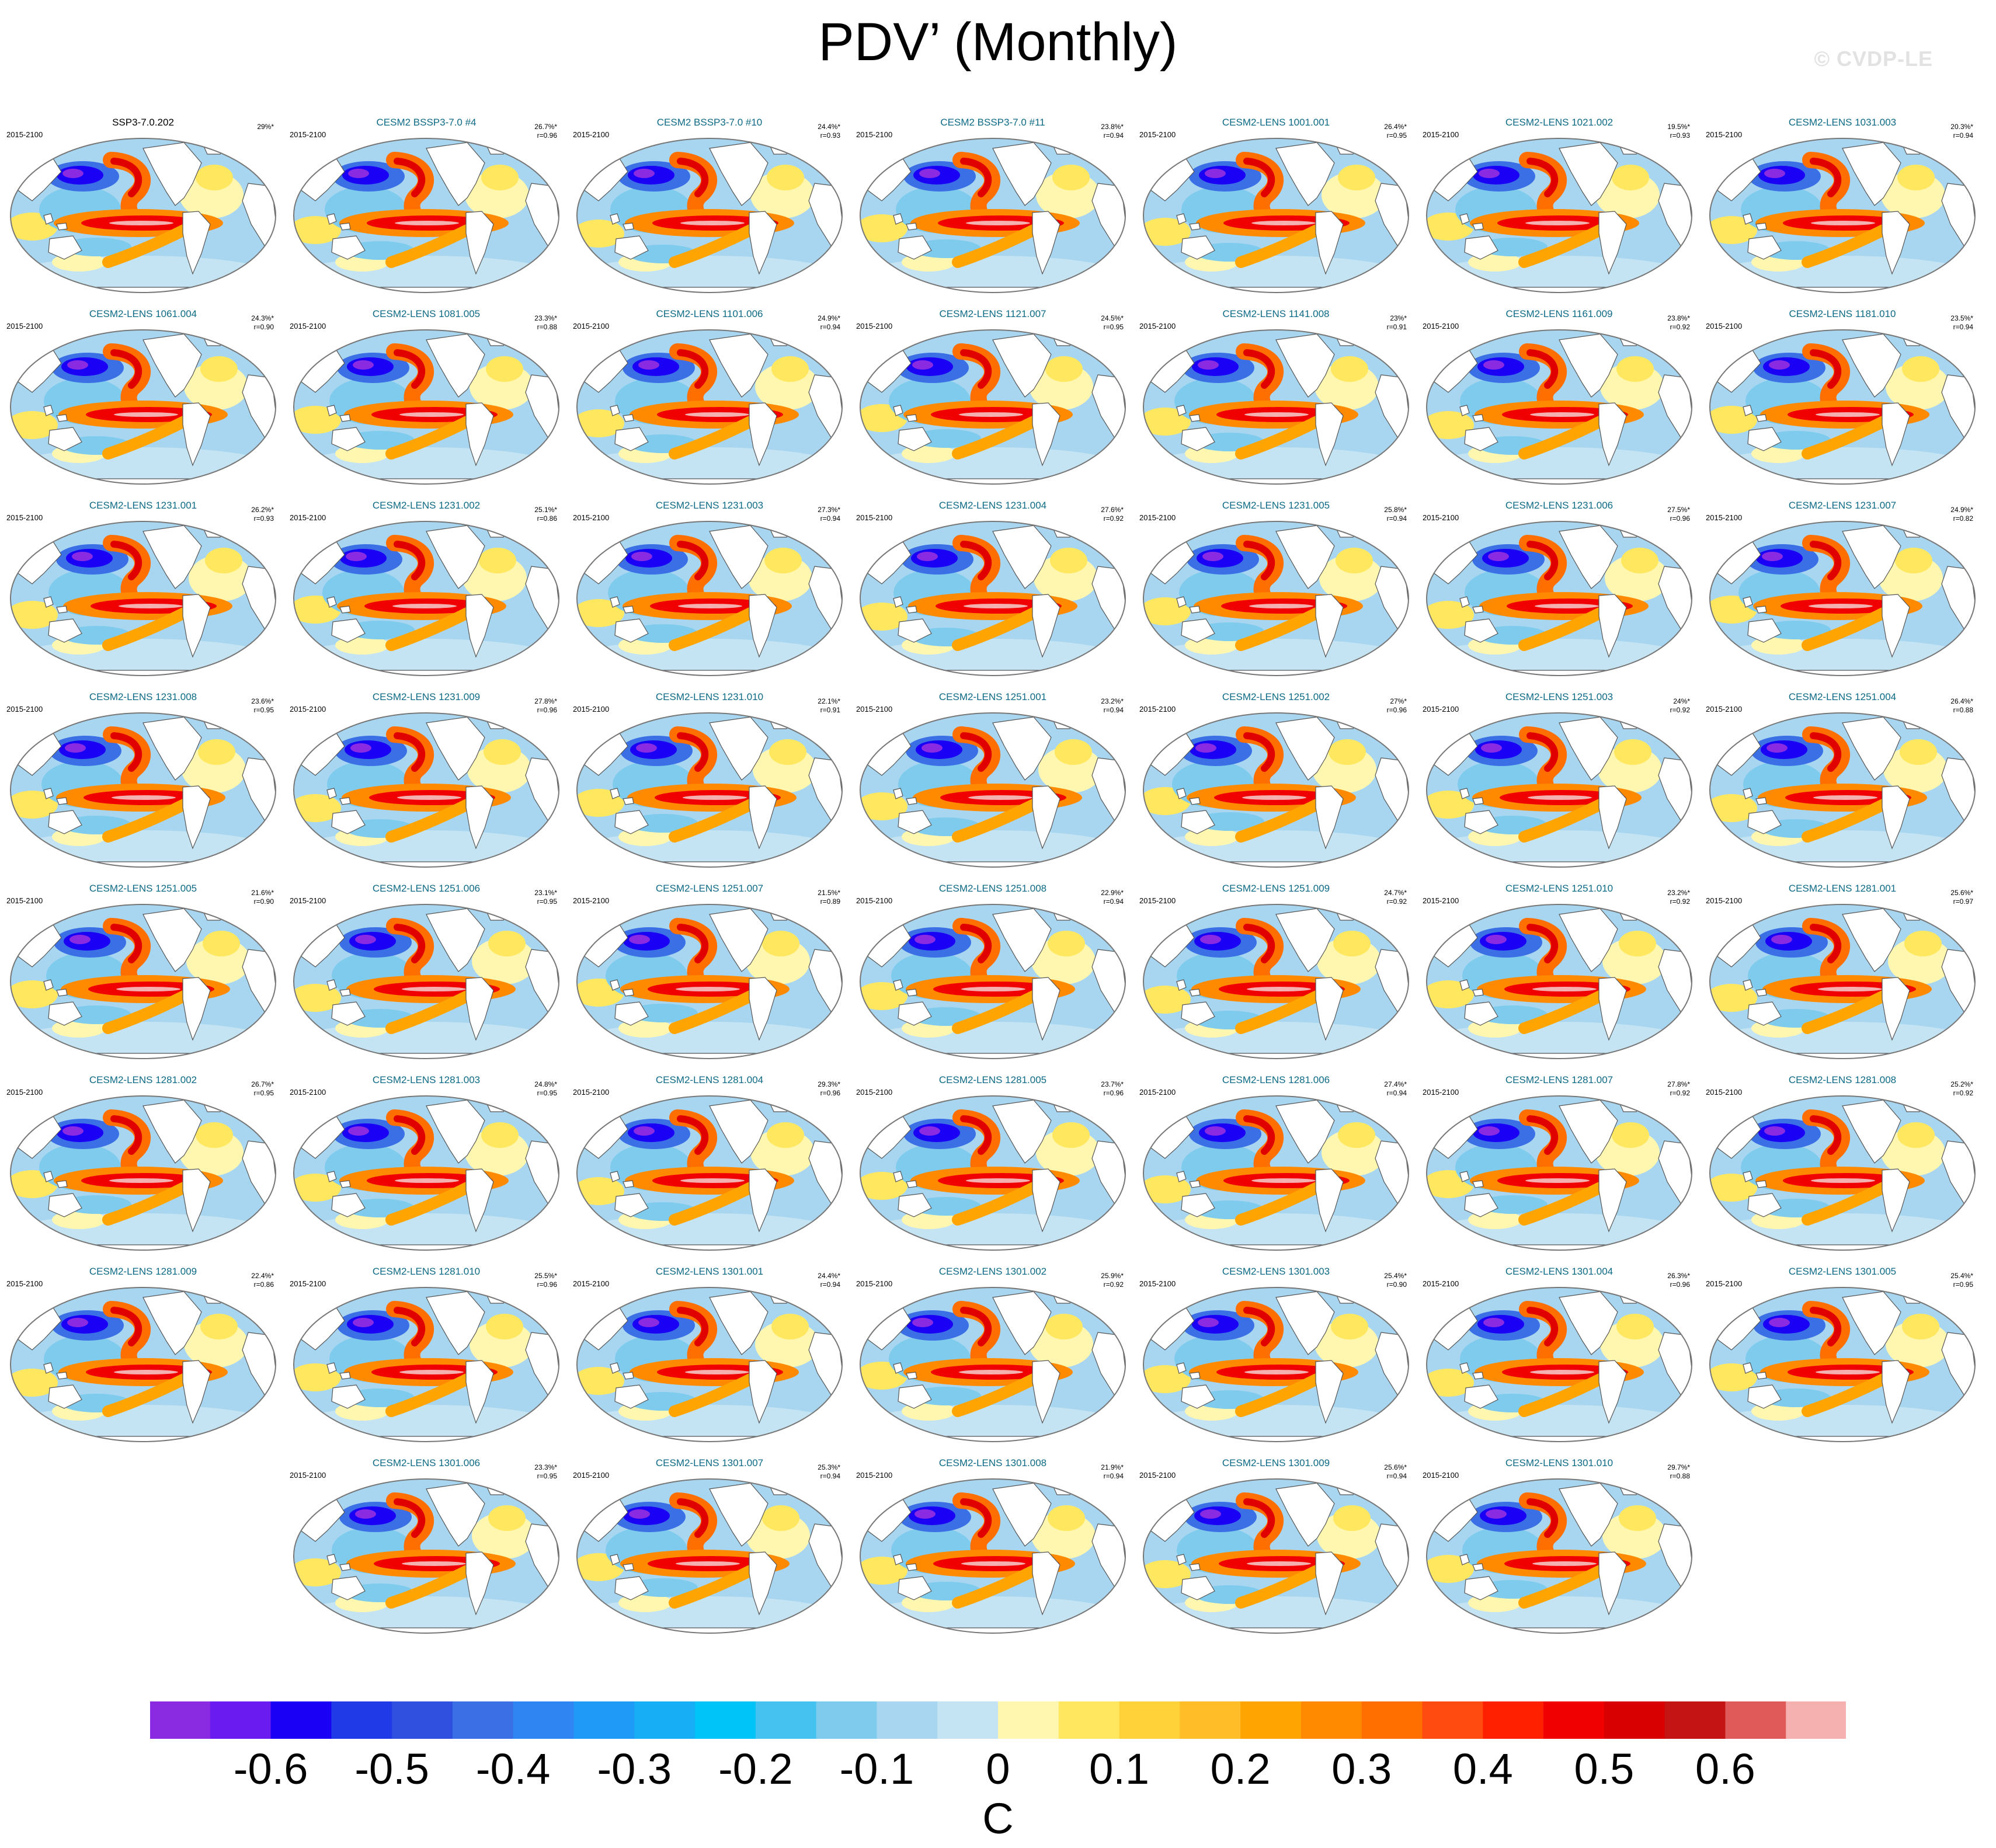  I want to click on map-panel: CESM2-LENS 1301.003 2015-2100 25.4%* r=0.90, so click(1276, 1361).